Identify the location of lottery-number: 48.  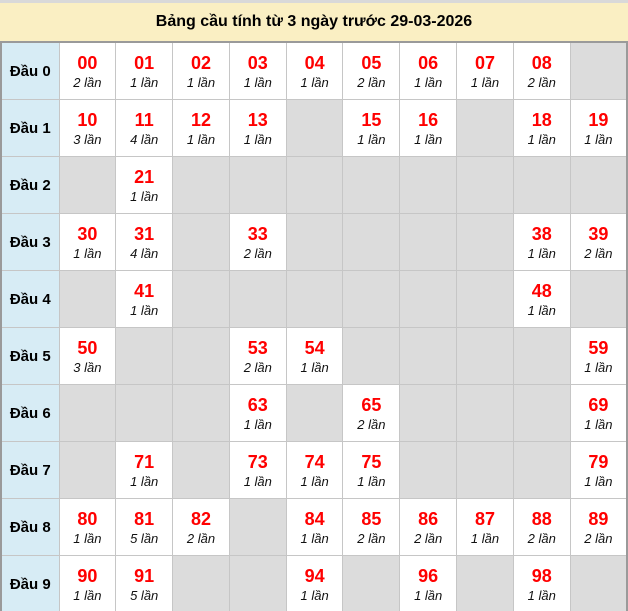
(541, 290).